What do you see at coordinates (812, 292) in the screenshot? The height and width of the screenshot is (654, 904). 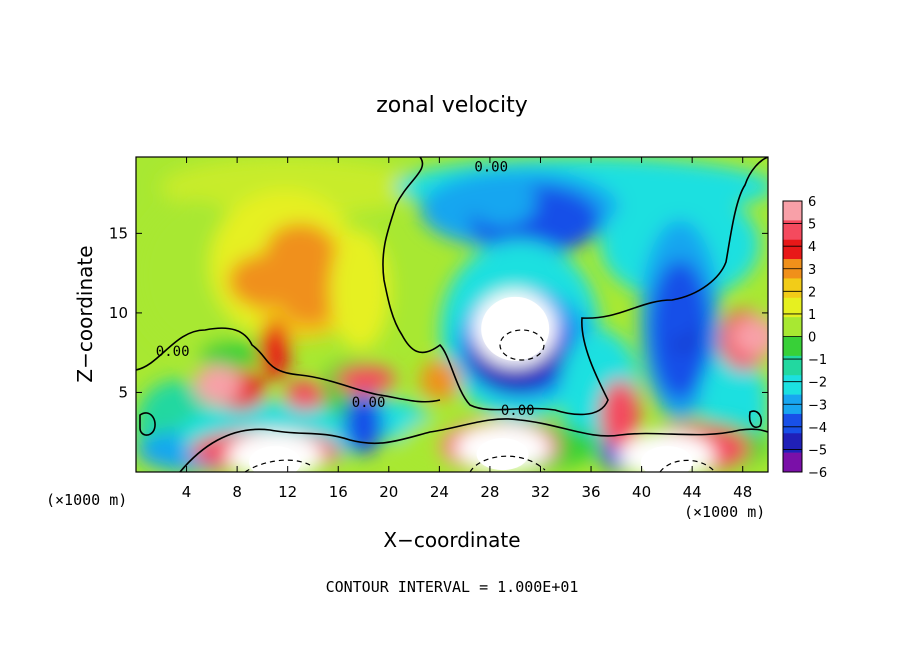 I see `colorbar-label: 2` at bounding box center [812, 292].